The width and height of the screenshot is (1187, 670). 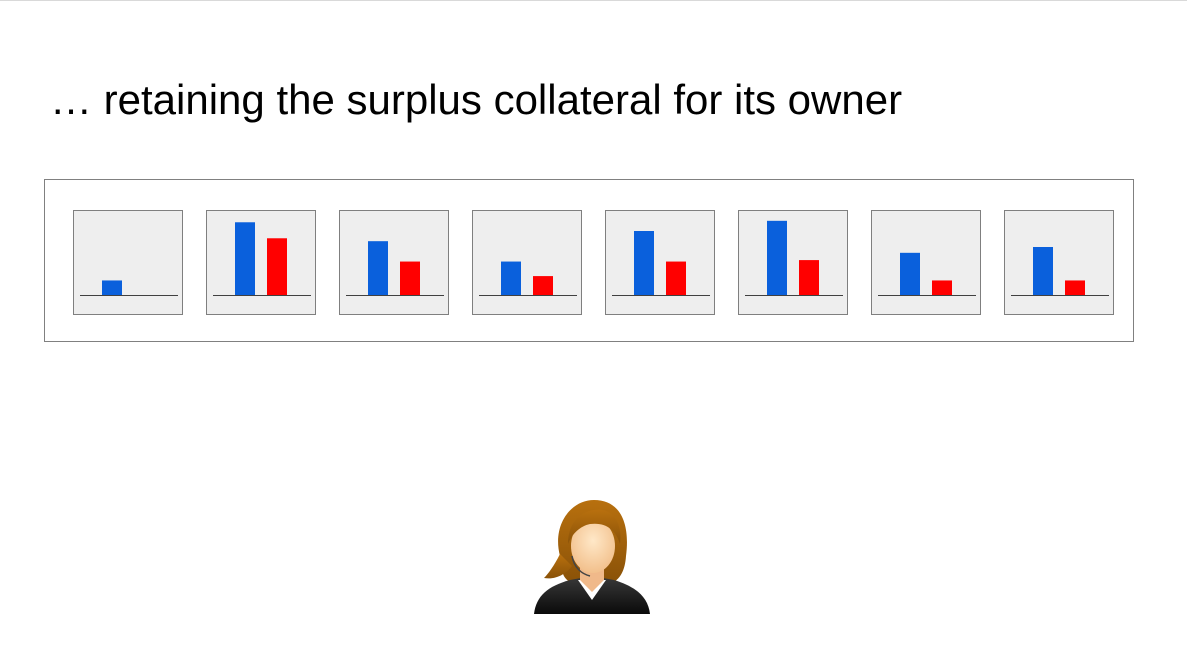 I want to click on top-divider, so click(x=593, y=0).